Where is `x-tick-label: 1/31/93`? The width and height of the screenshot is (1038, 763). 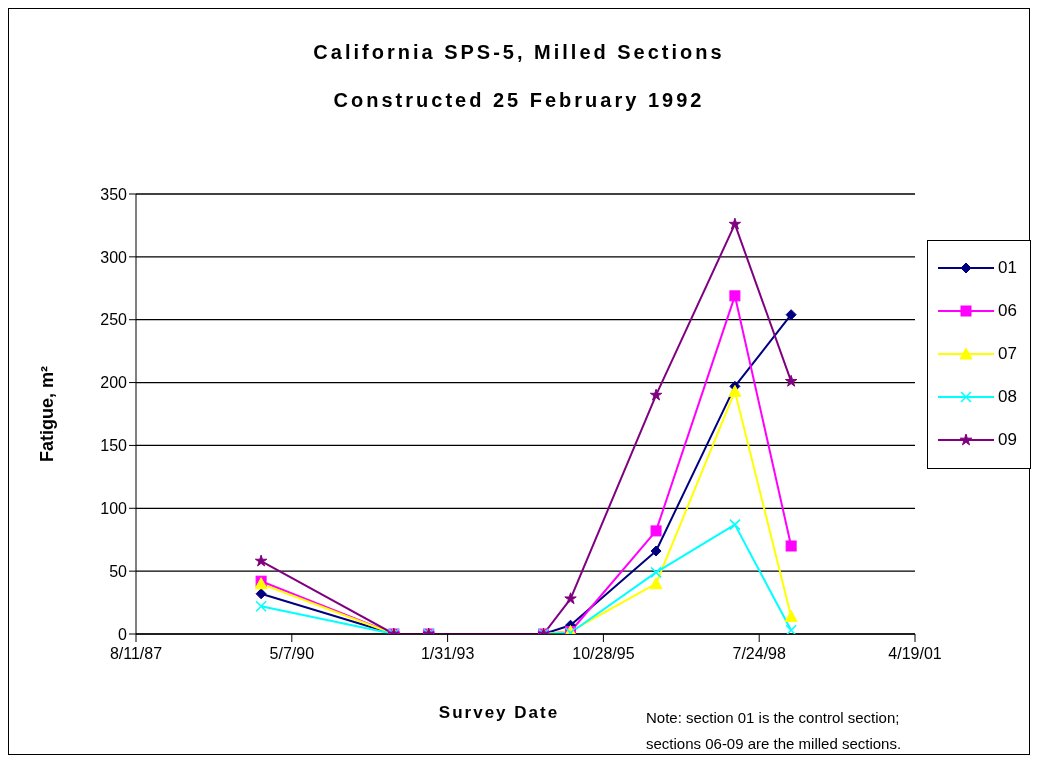 x-tick-label: 1/31/93 is located at coordinates (447, 654).